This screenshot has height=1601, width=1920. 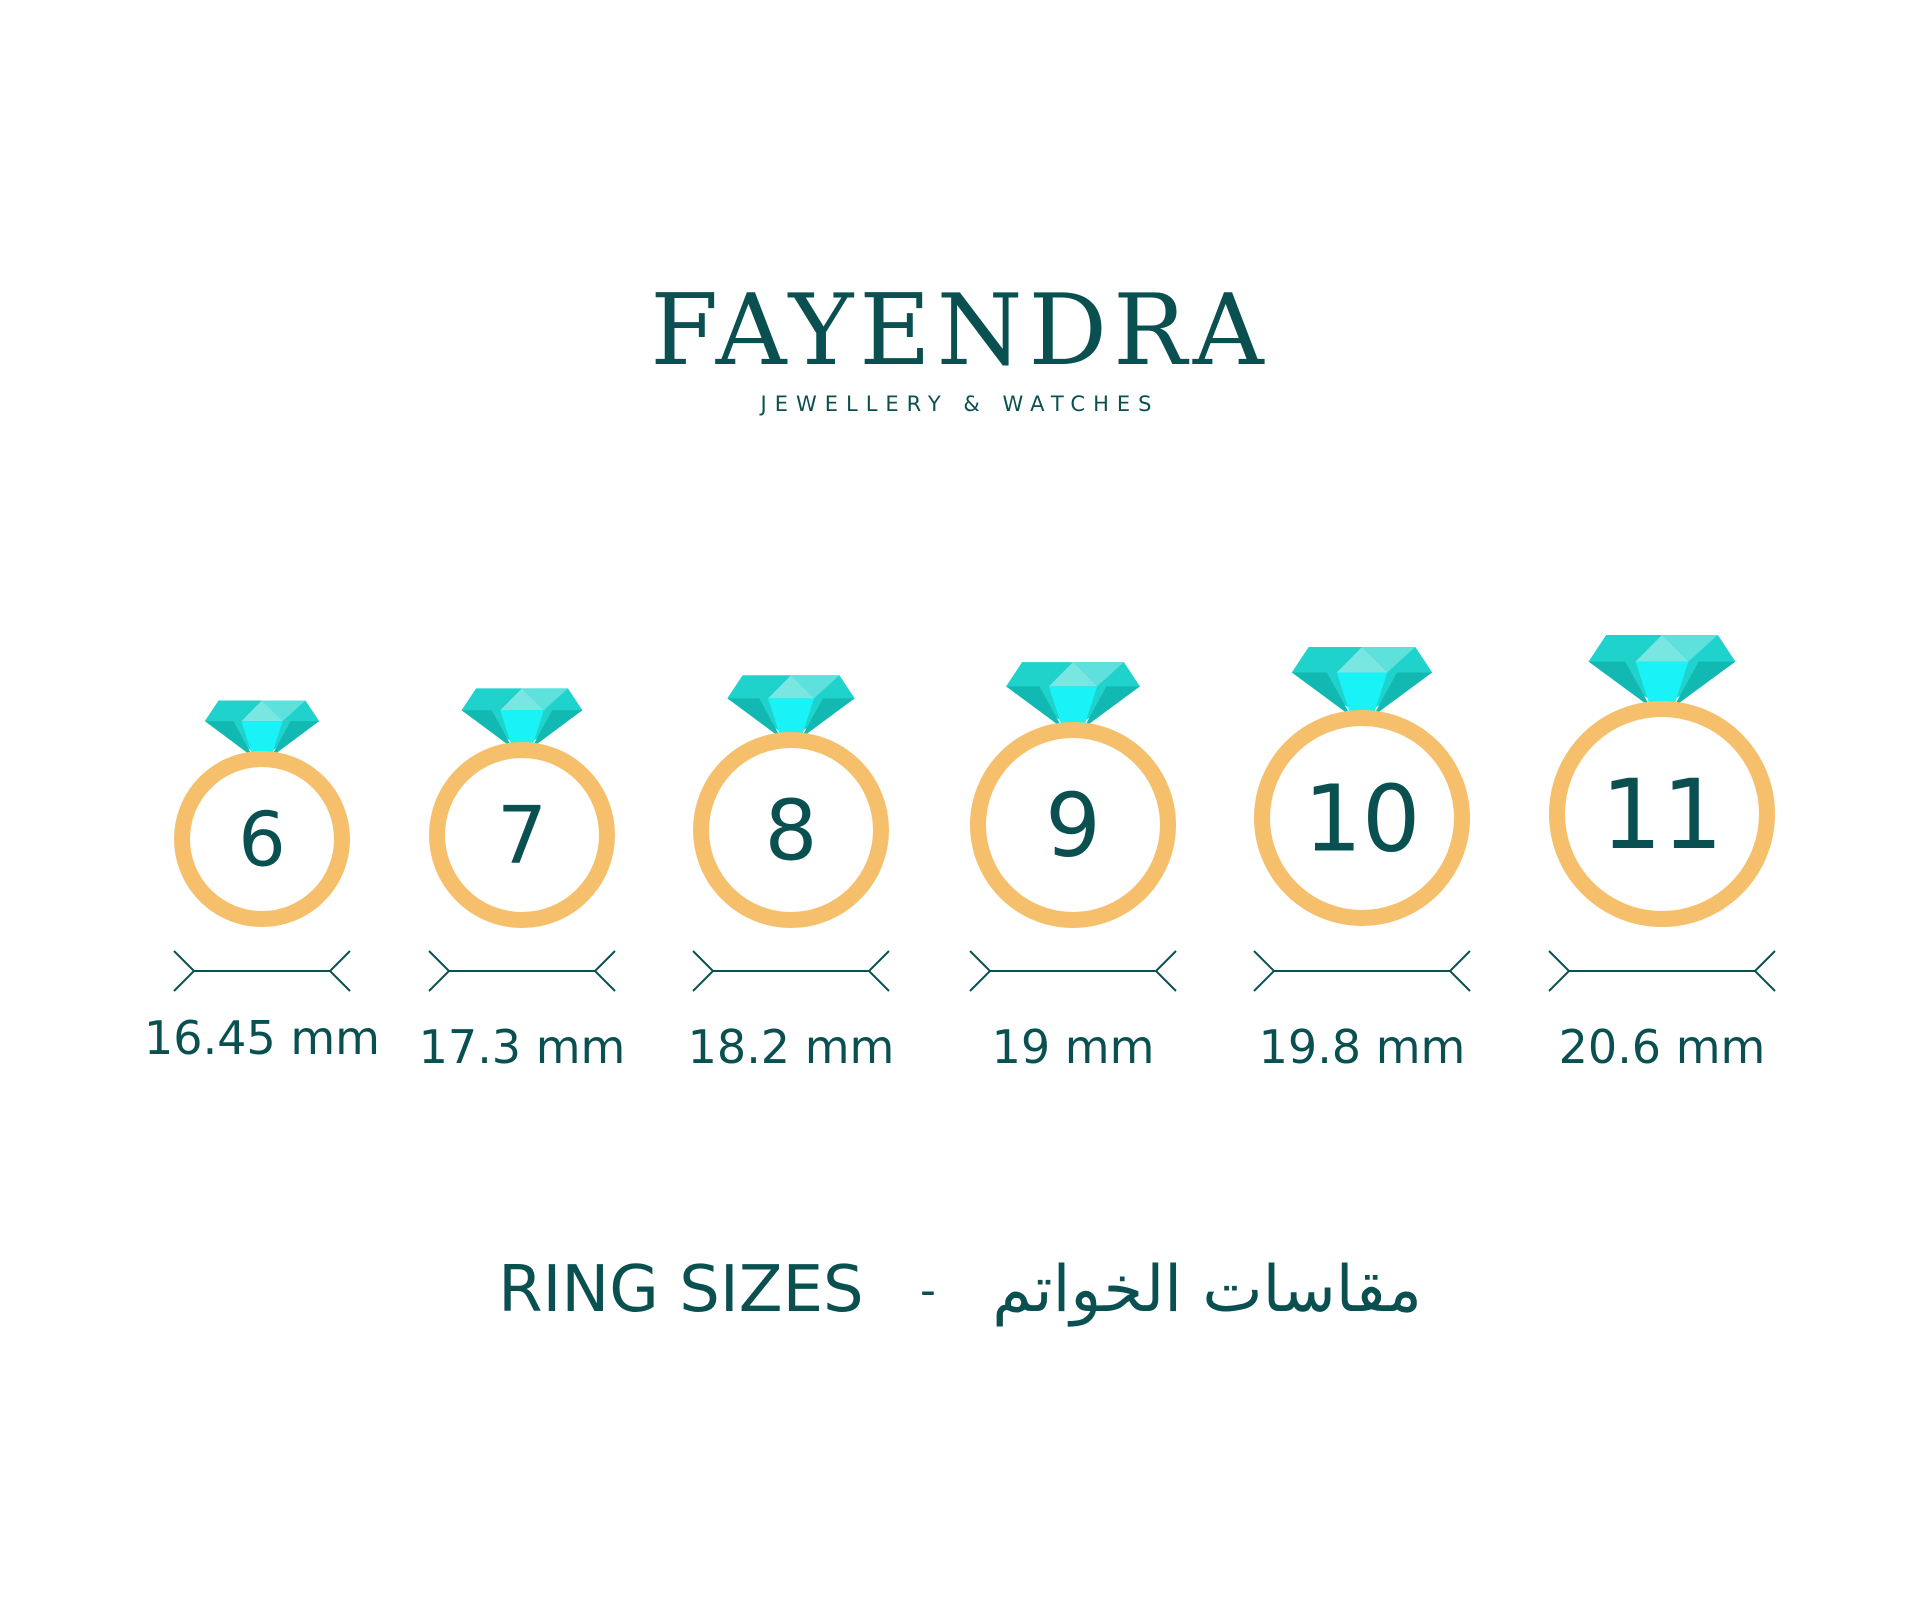 I want to click on ring-size-9: 9 19 mm, so click(x=1073, y=868).